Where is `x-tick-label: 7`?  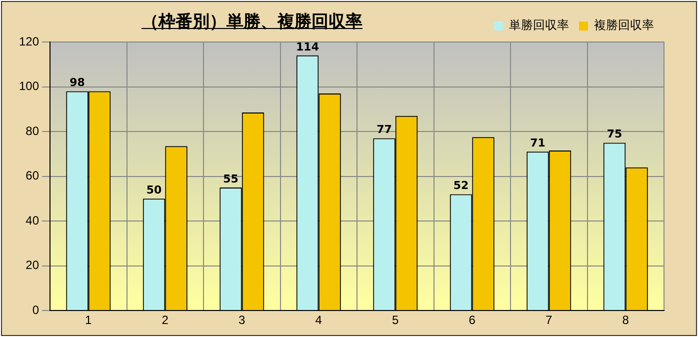
x-tick-label: 7 is located at coordinates (549, 320).